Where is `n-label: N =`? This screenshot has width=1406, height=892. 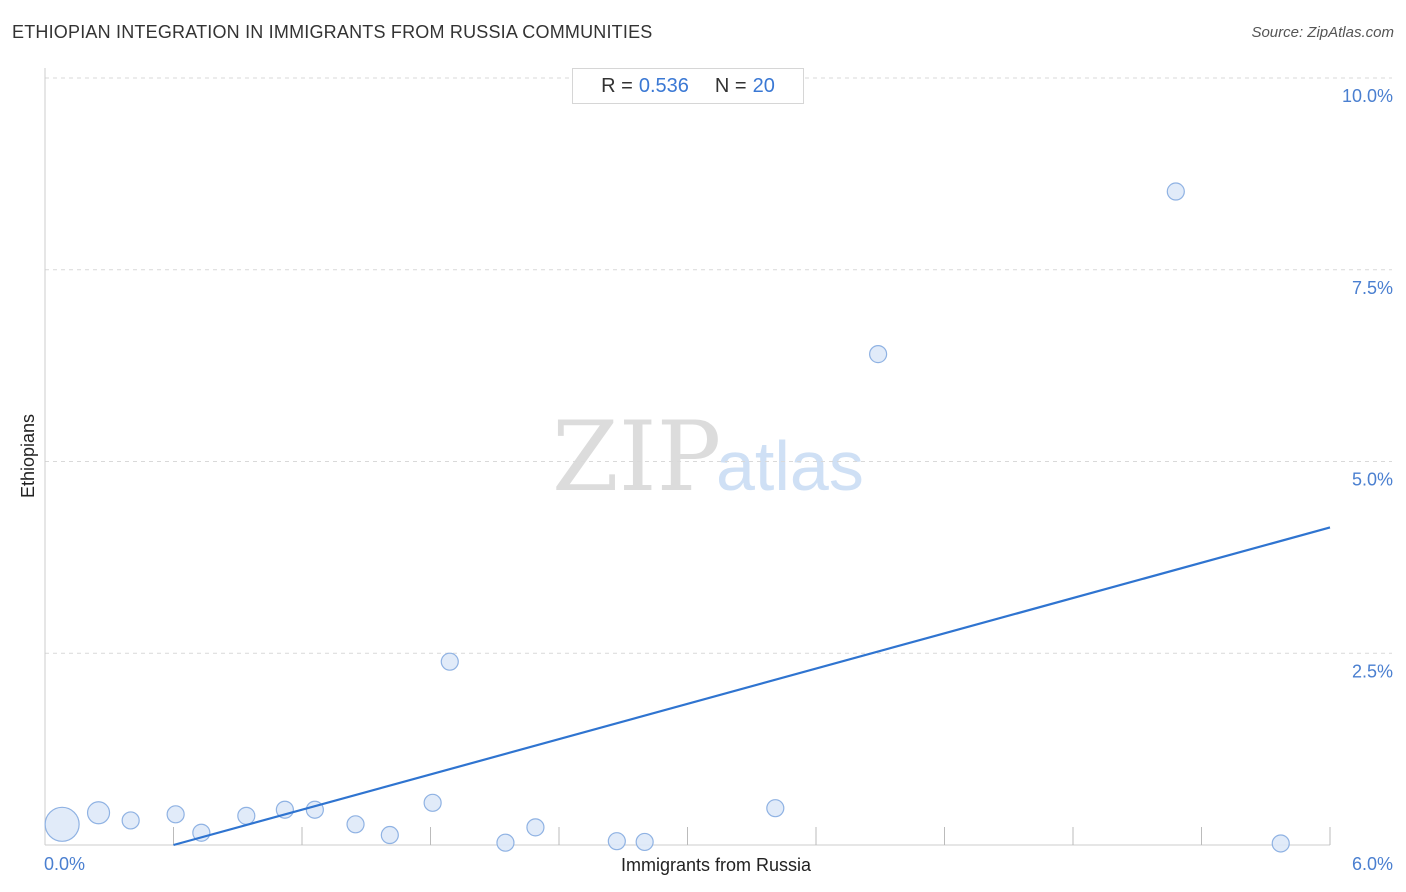
n-label: N = is located at coordinates (730, 85).